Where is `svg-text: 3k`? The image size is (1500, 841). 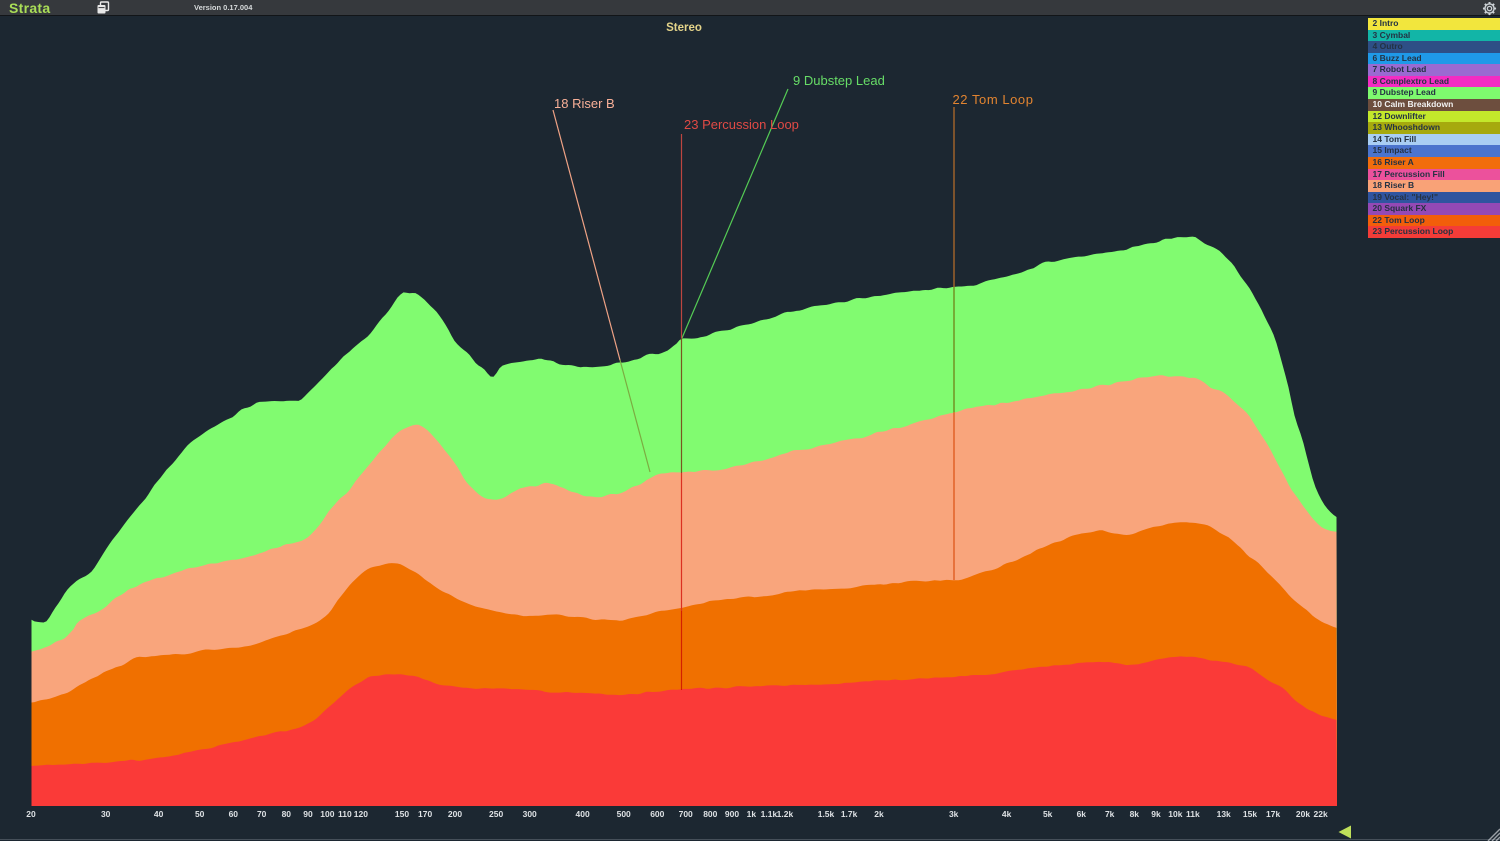 svg-text: 3k is located at coordinates (954, 814).